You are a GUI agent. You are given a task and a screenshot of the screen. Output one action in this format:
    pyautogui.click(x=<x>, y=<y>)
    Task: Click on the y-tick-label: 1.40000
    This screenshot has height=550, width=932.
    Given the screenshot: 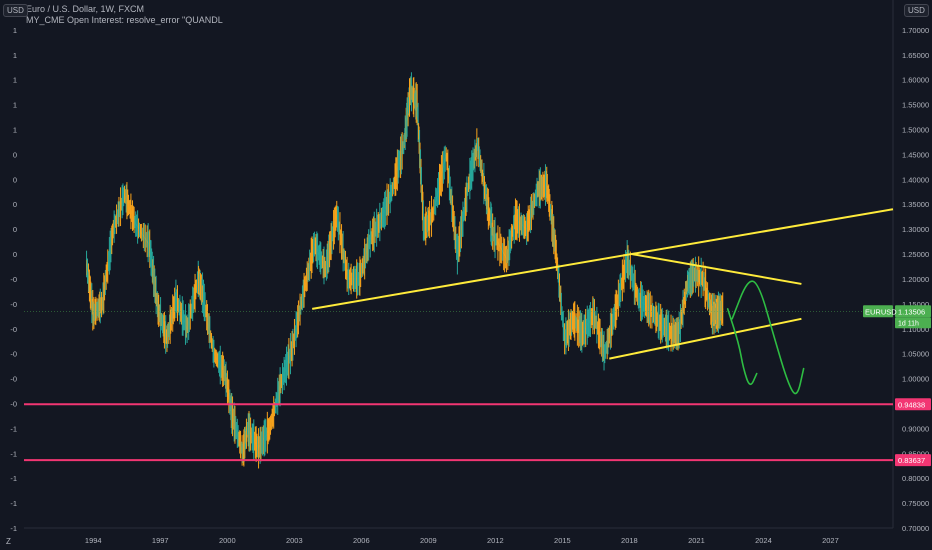 What is the action you would take?
    pyautogui.click(x=915, y=179)
    